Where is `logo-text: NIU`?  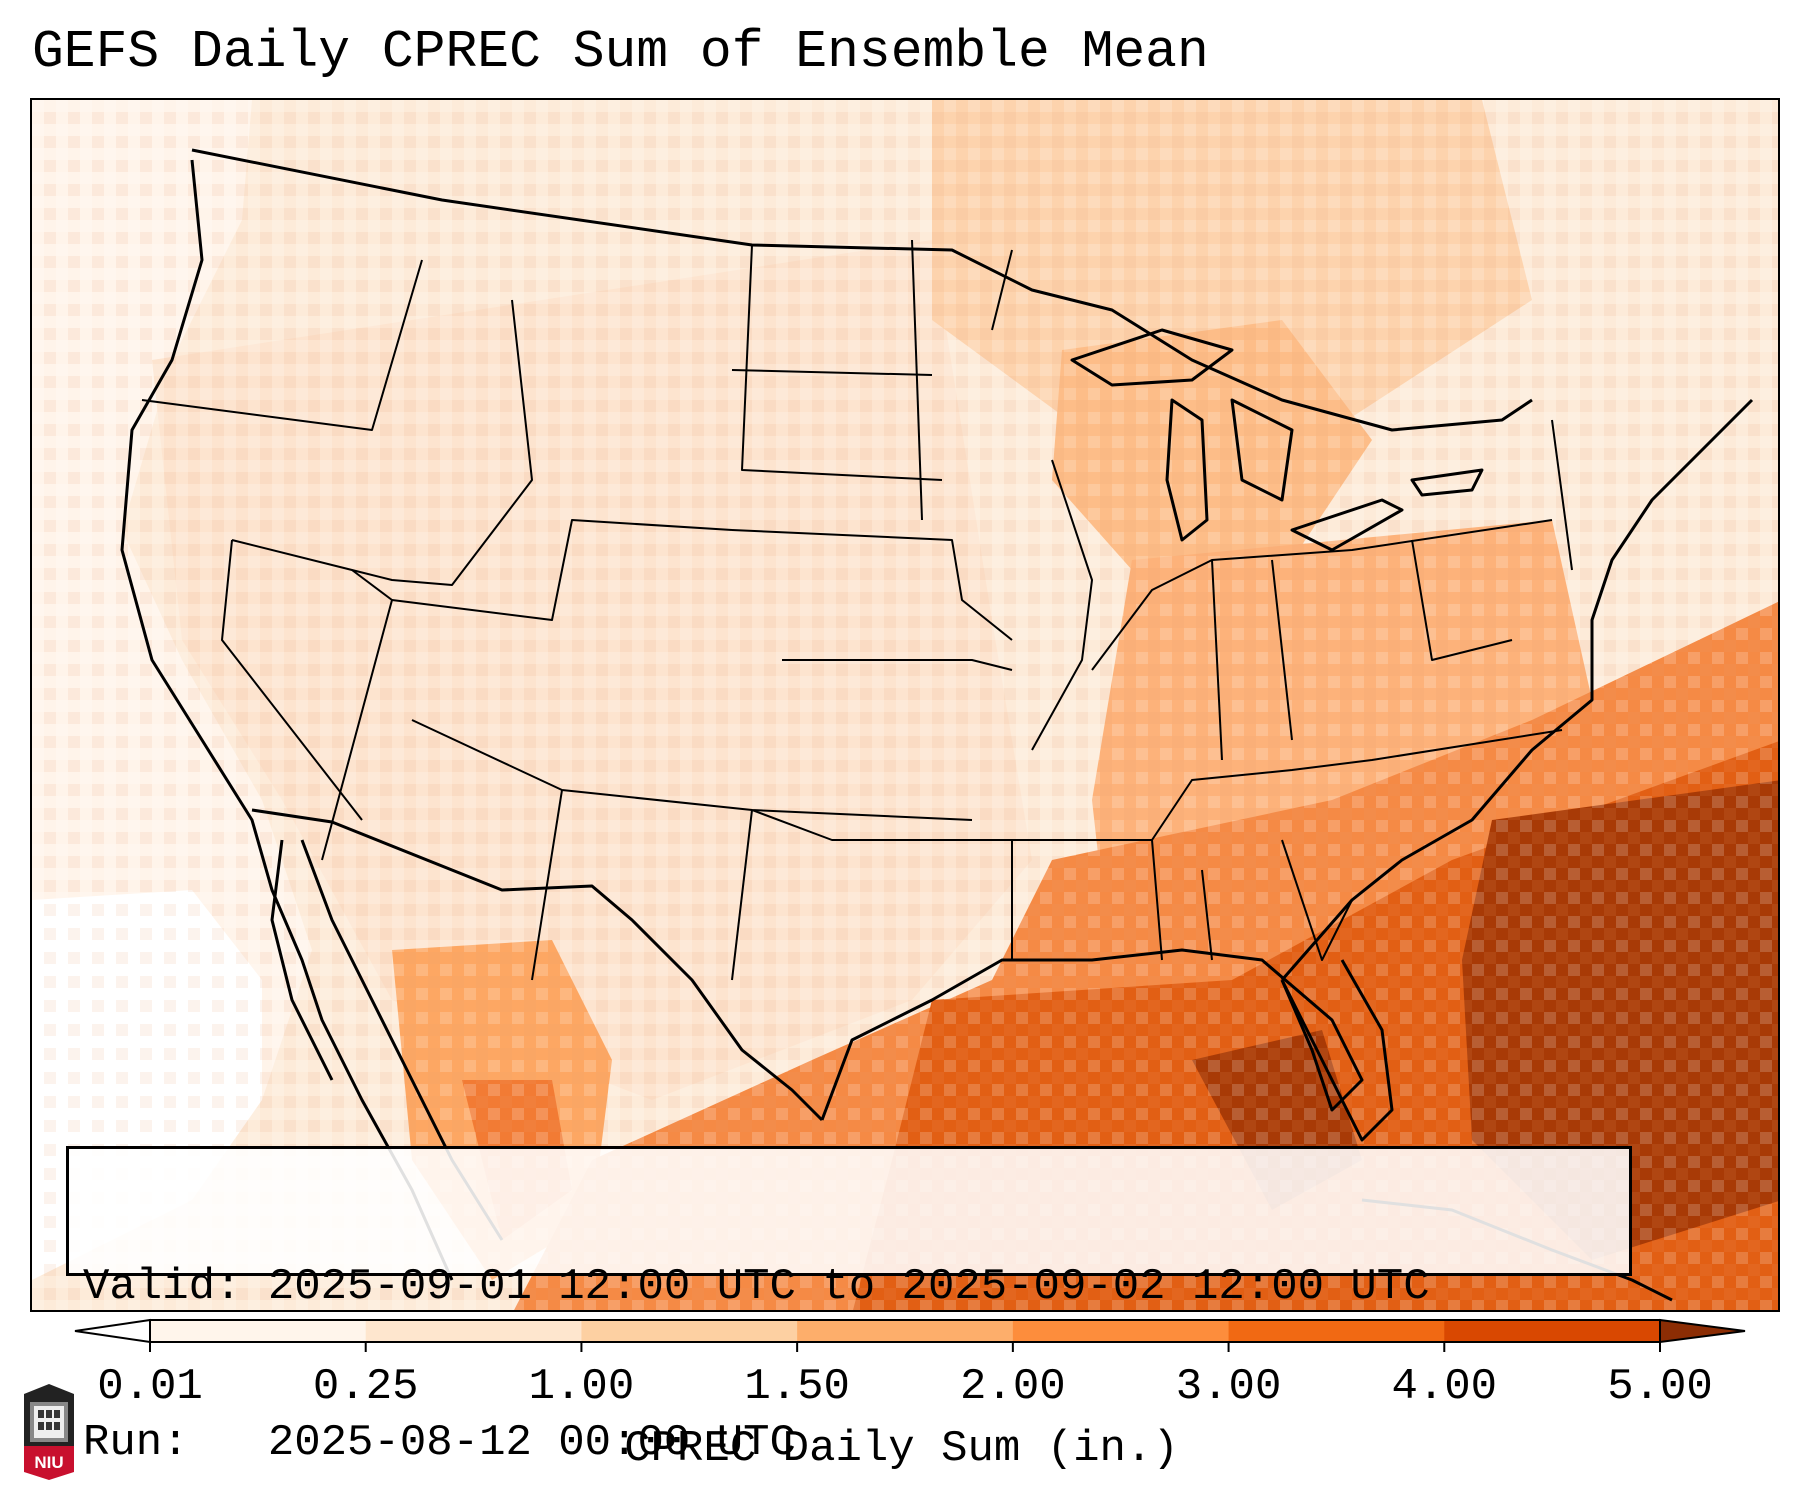
logo-text: NIU is located at coordinates (48, 1462).